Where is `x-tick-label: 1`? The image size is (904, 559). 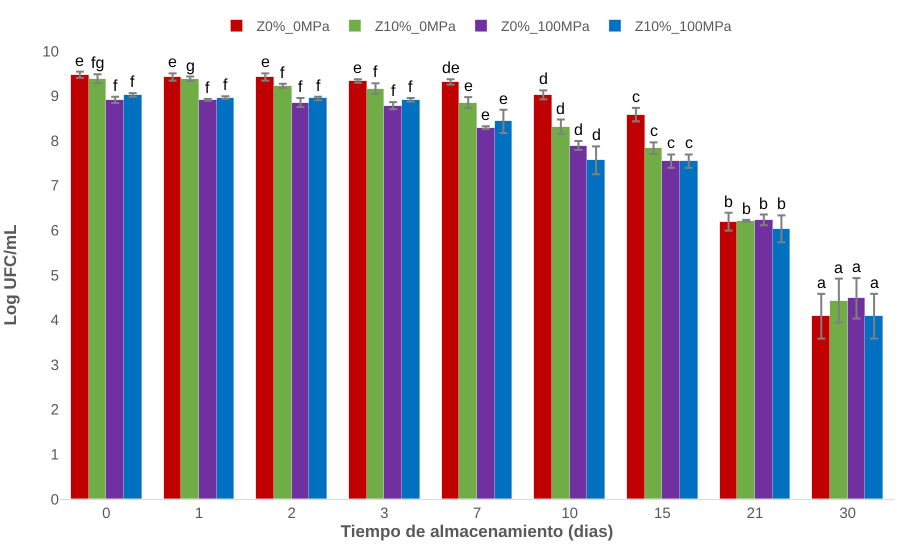
x-tick-label: 1 is located at coordinates (199, 513).